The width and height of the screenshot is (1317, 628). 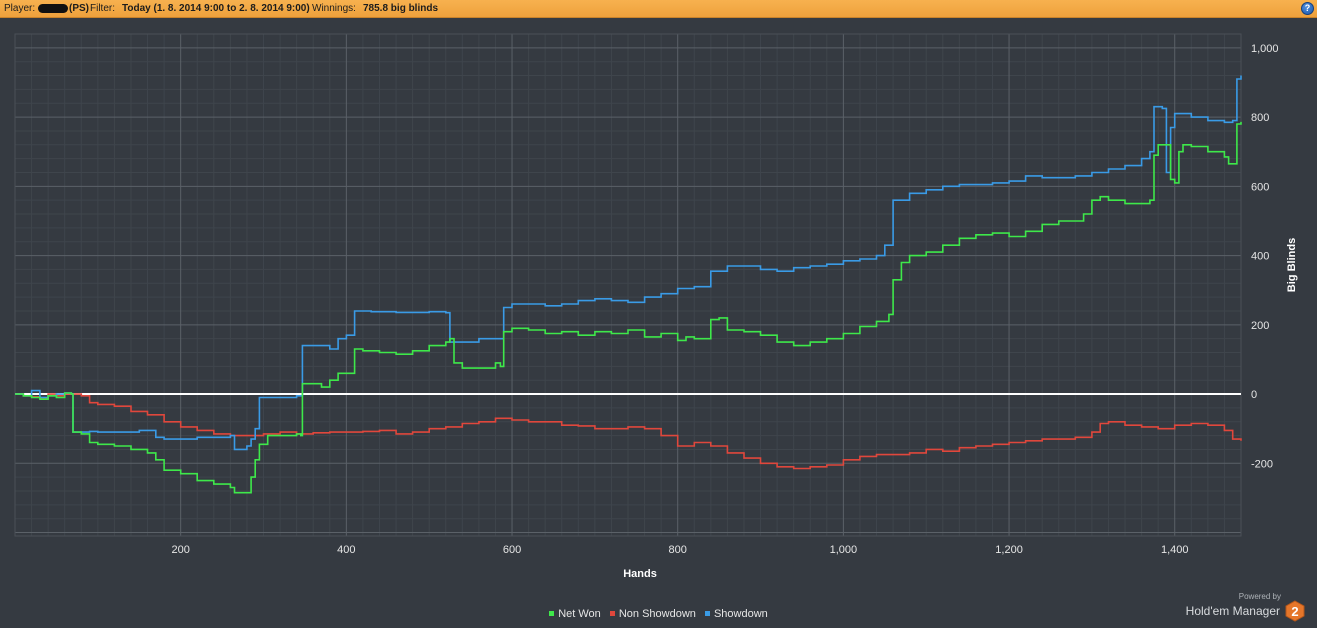 What do you see at coordinates (53, 8) in the screenshot?
I see `redacted-player-name` at bounding box center [53, 8].